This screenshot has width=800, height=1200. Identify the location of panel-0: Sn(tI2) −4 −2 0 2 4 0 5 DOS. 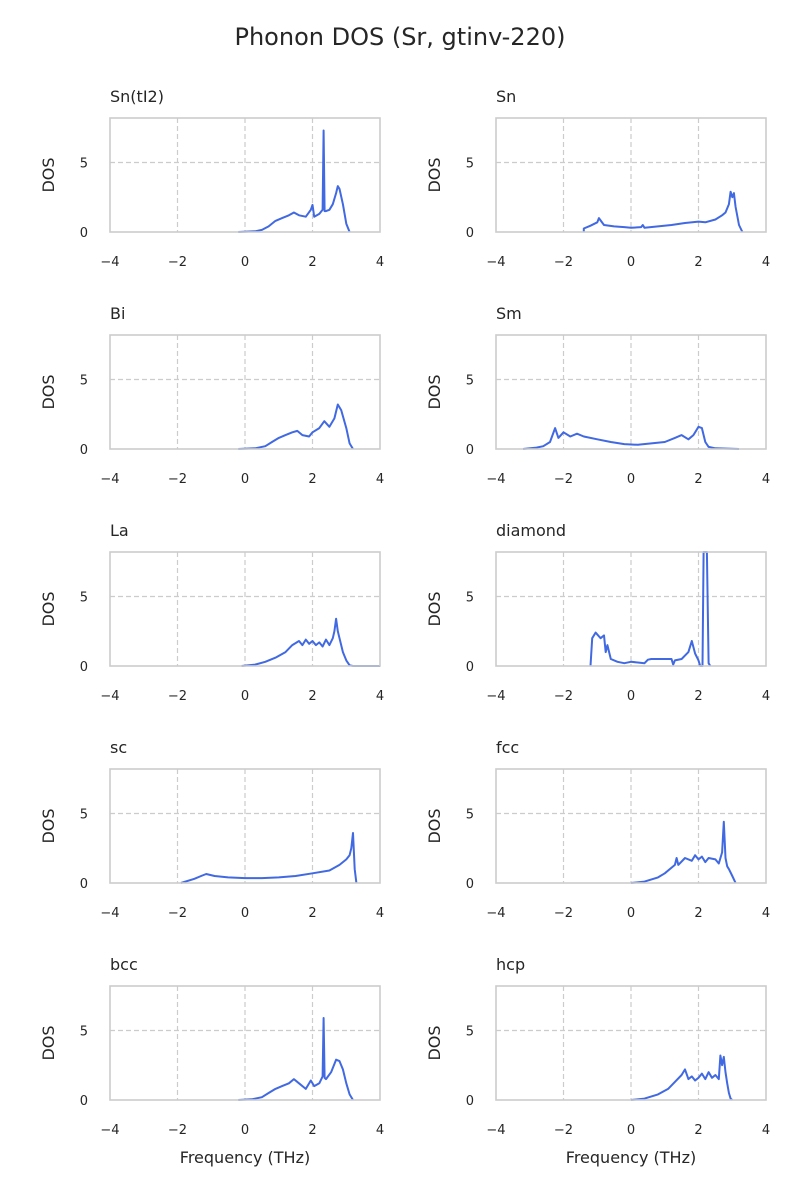
(211, 178).